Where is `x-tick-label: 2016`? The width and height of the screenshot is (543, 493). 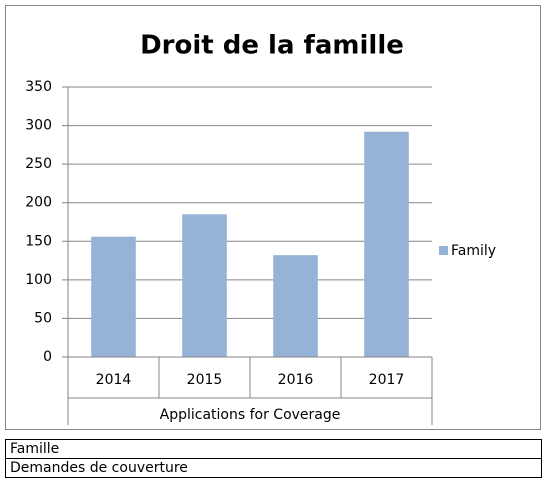
x-tick-label: 2016 is located at coordinates (296, 380).